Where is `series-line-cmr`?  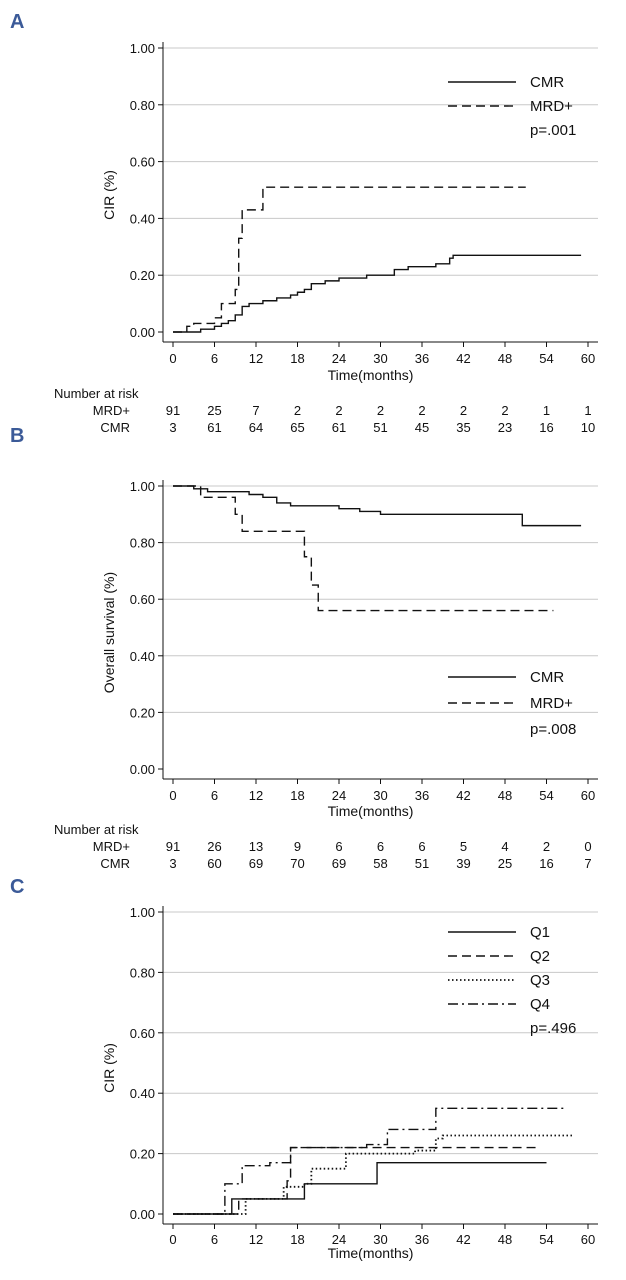
series-line-cmr is located at coordinates (377, 293).